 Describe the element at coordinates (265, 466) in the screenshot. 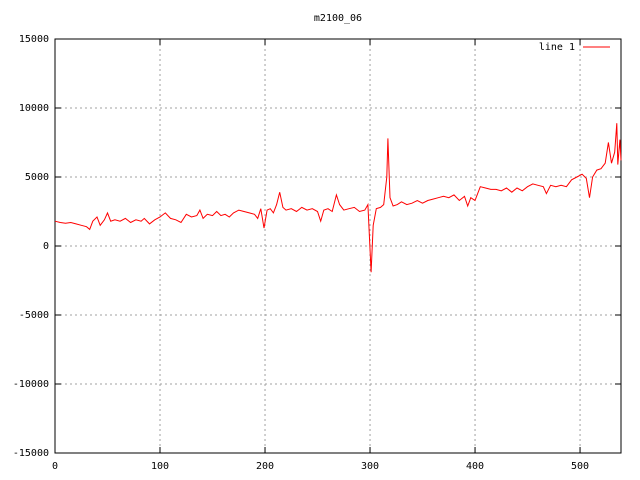

I see `x-tick-label: 200` at that location.